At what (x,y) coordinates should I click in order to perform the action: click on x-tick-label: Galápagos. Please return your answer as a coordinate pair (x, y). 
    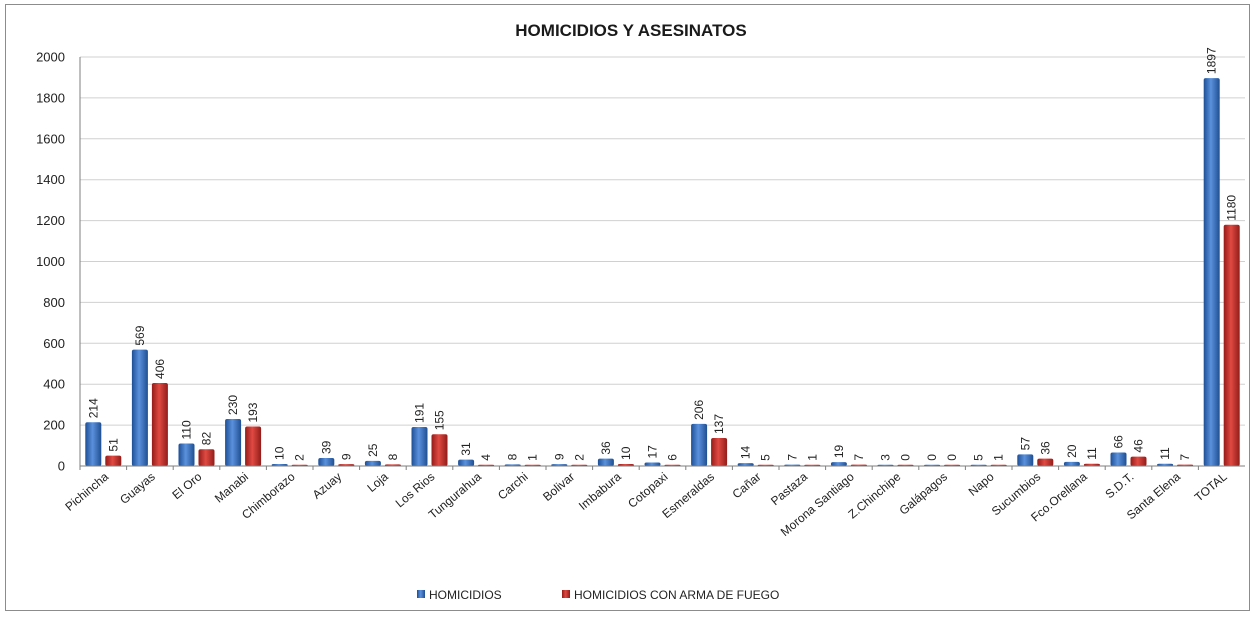
    Looking at the image, I should click on (923, 494).